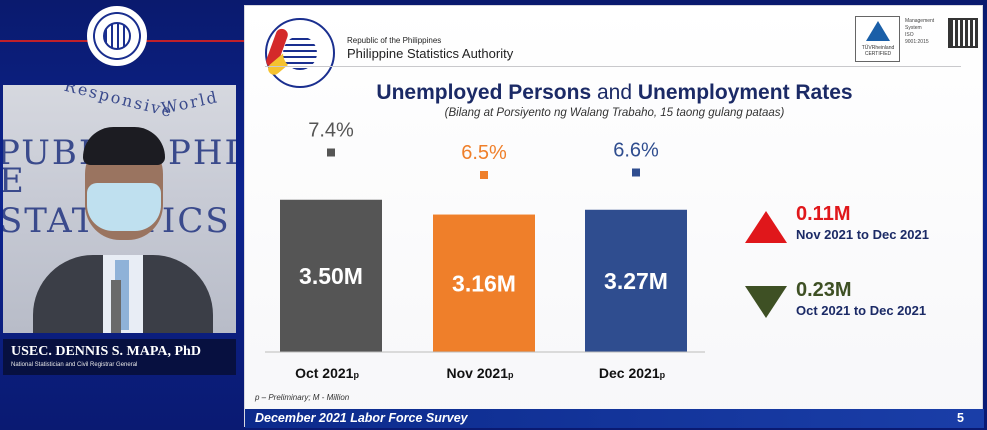 The width and height of the screenshot is (987, 430). Describe the element at coordinates (862, 234) in the screenshot. I see `change-up-description: Nov 2021 to Dec 2021` at that location.